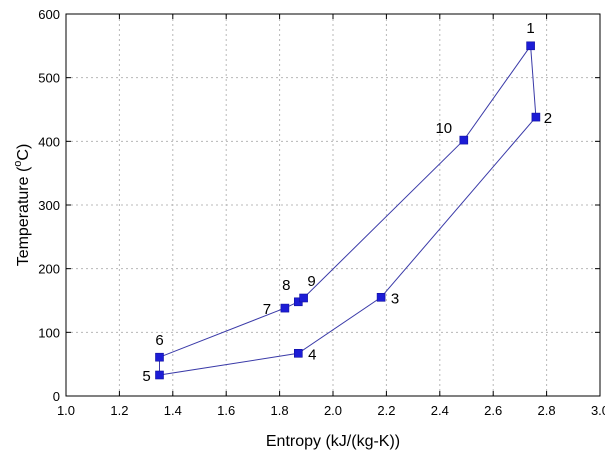 Image resolution: width=605 pixels, height=456 pixels. Describe the element at coordinates (49, 332) in the screenshot. I see `y-tick-label: 100` at that location.